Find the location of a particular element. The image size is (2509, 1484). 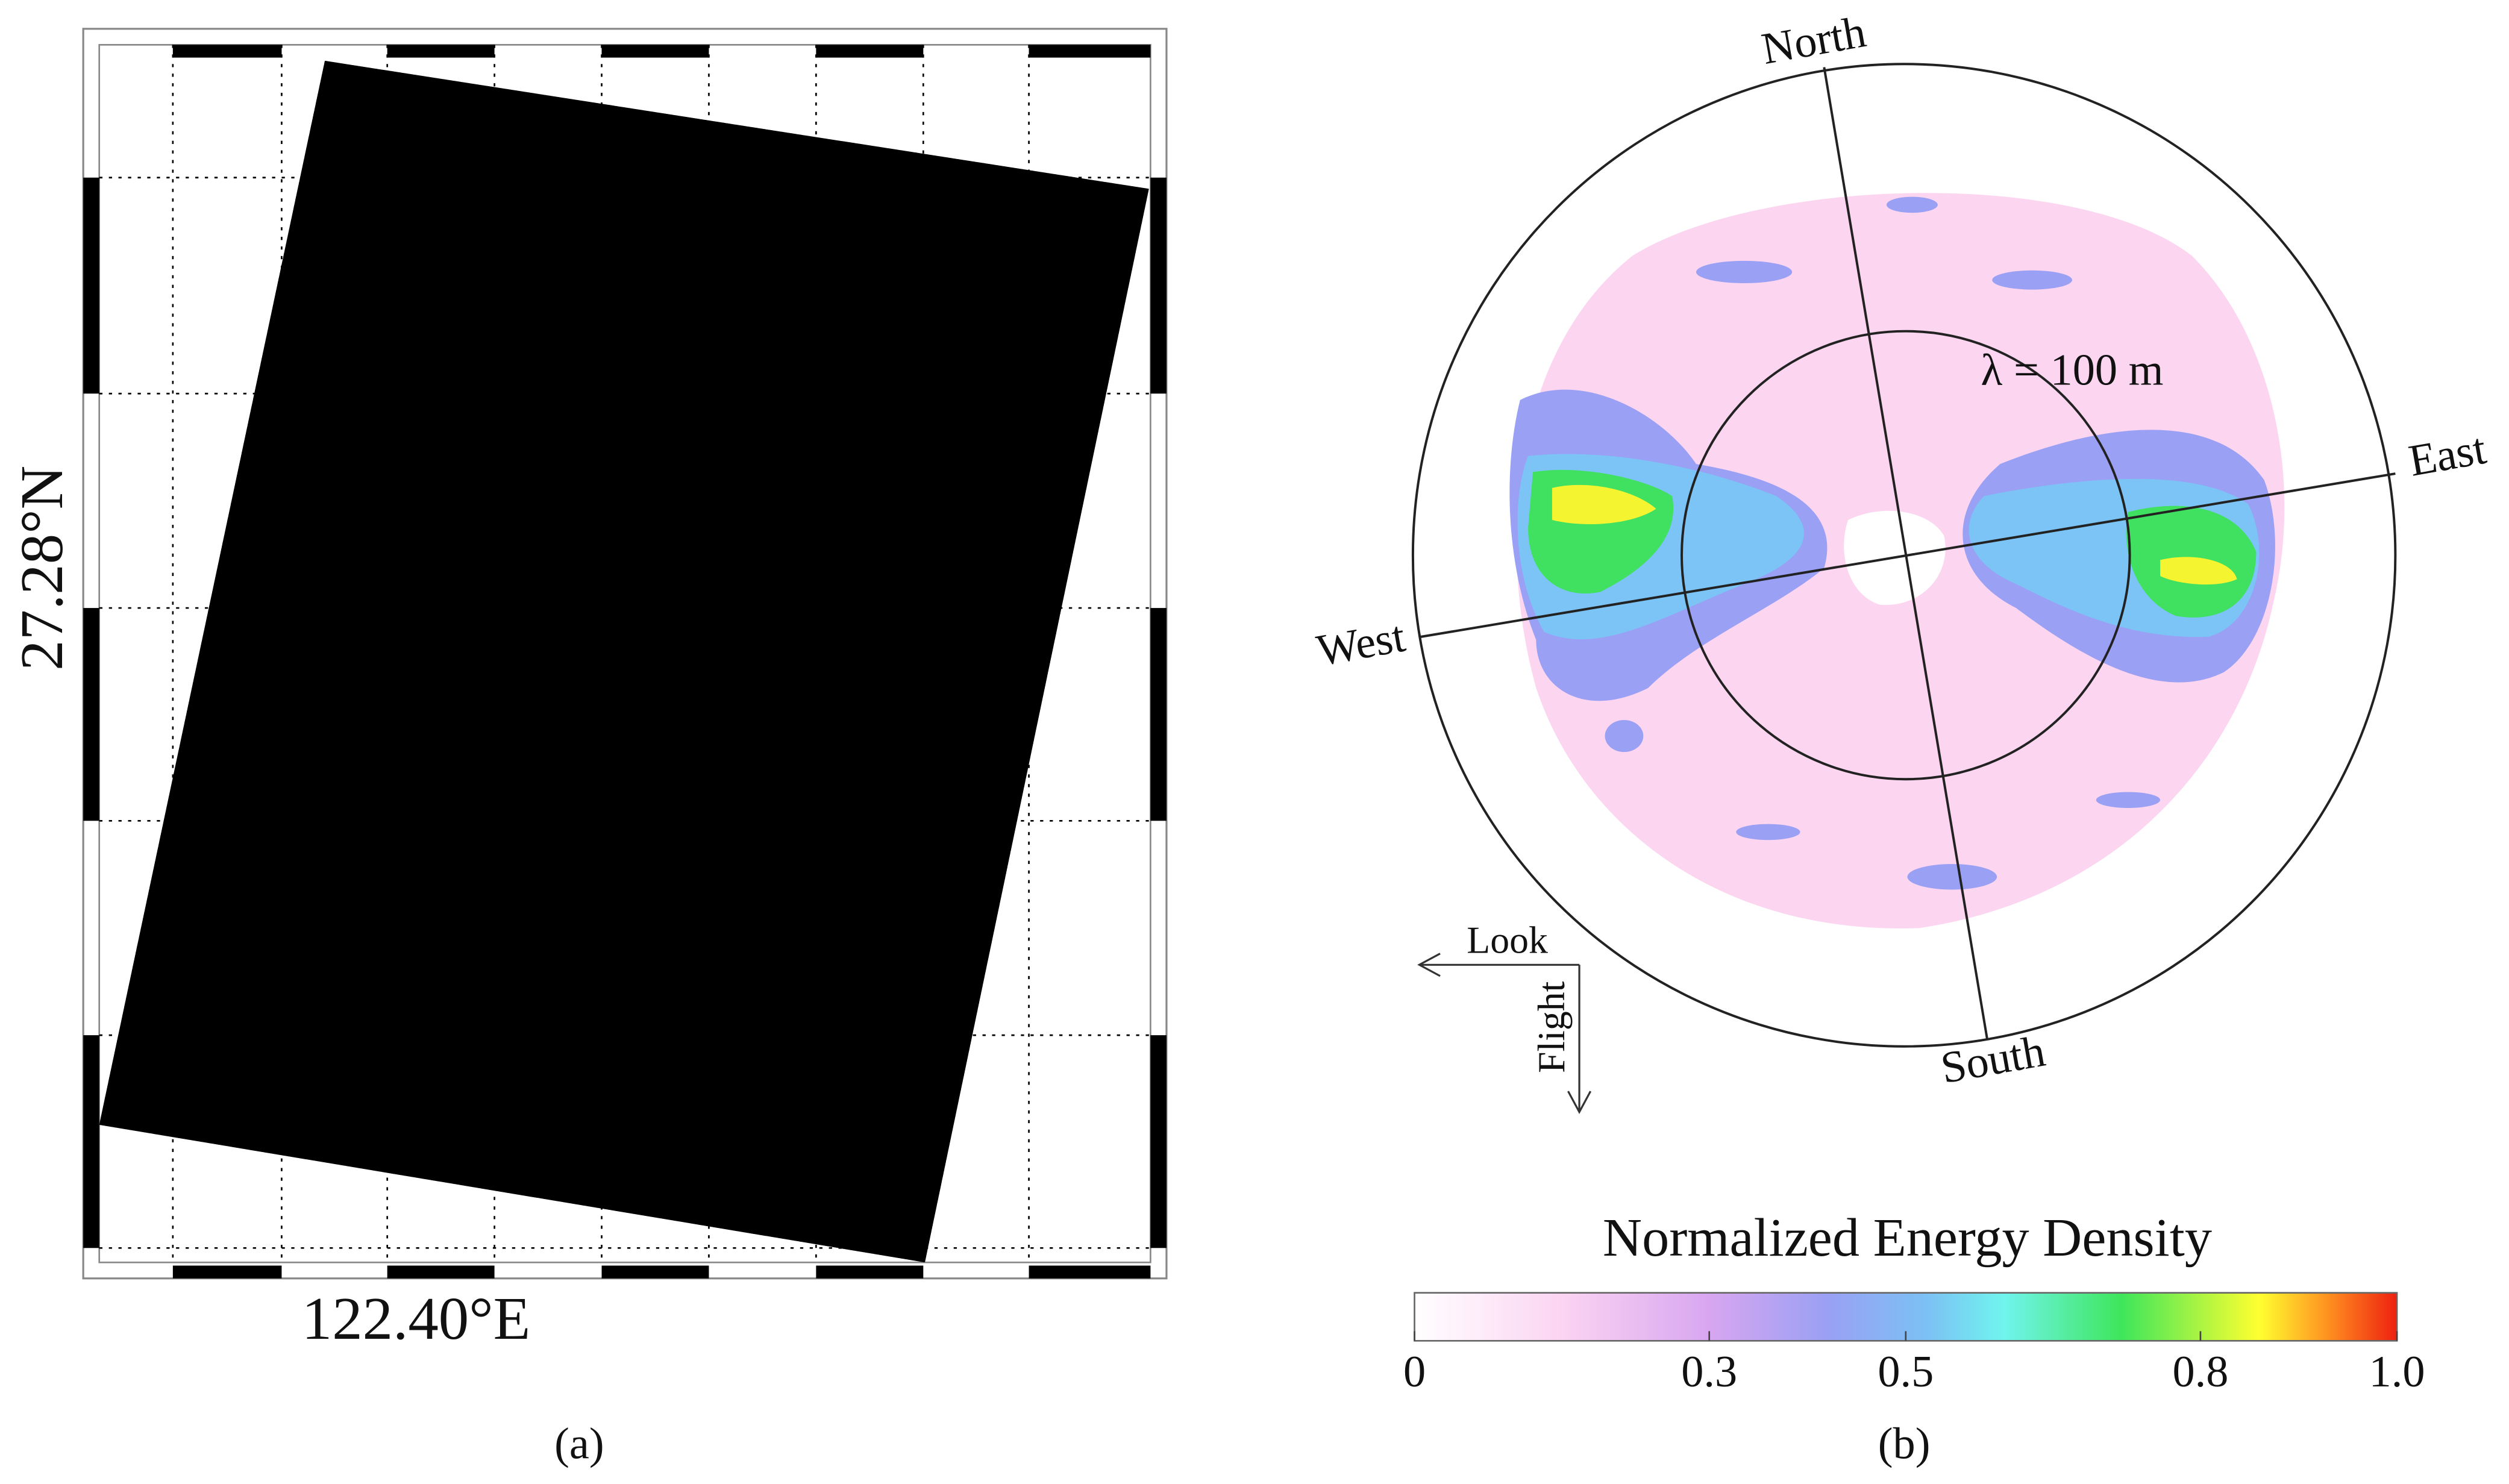

south-label: South is located at coordinates (1993, 1060).